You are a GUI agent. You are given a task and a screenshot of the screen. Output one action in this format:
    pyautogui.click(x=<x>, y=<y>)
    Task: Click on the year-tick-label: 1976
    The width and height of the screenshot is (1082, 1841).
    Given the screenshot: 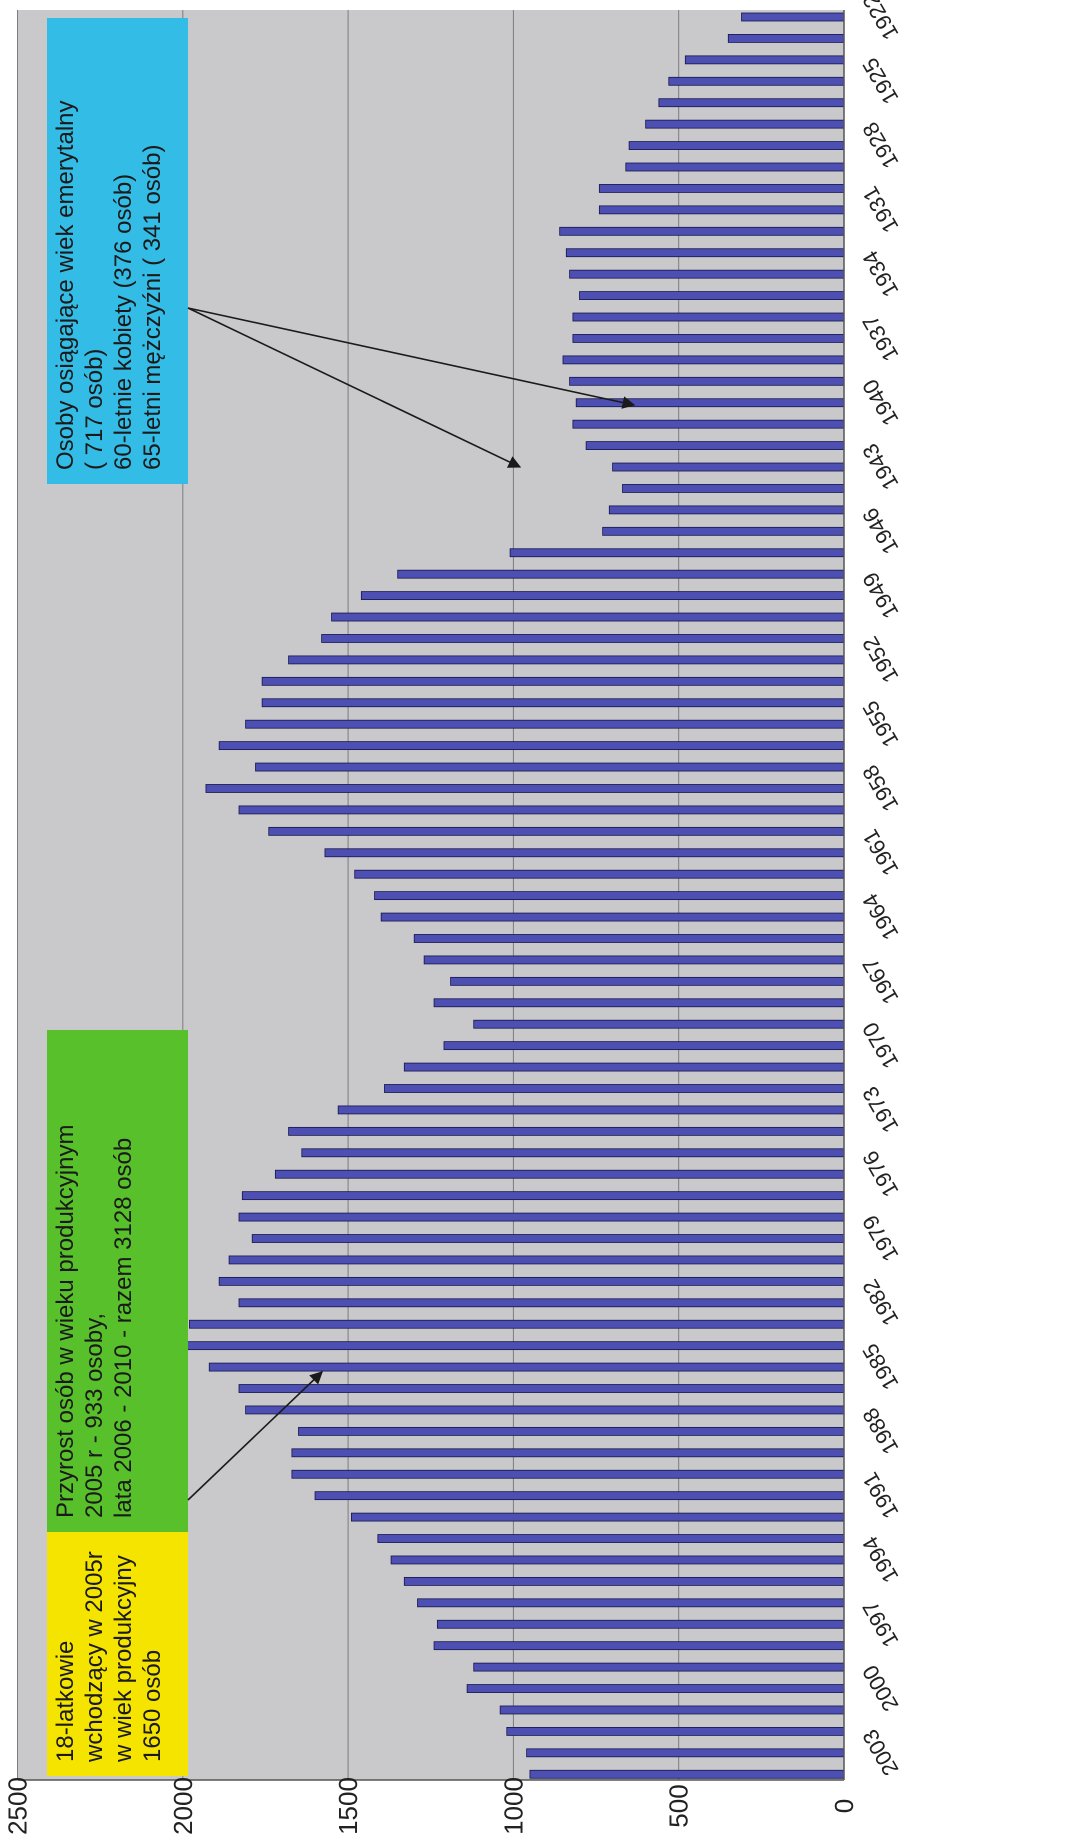 What is the action you would take?
    pyautogui.click(x=880, y=1174)
    